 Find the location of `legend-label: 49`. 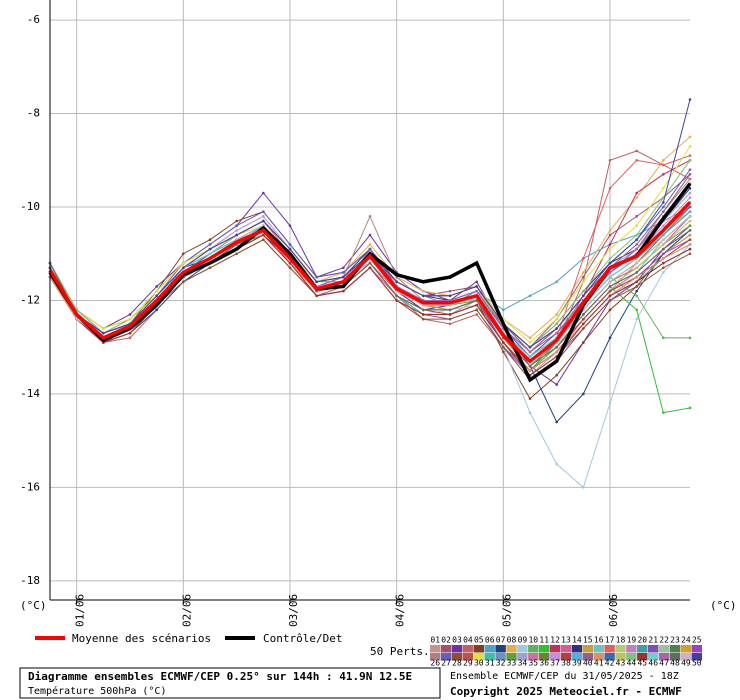

legend-label: 49 is located at coordinates (686, 663).